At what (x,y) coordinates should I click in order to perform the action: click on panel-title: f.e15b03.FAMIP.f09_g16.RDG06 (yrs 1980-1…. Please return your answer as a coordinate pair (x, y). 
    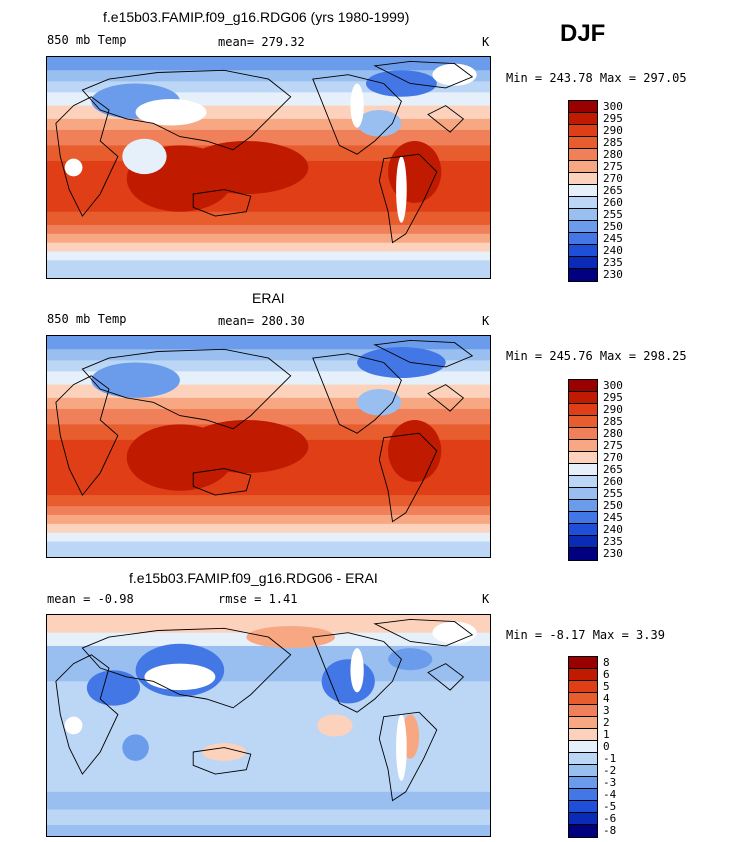
    Looking at the image, I should click on (256, 17).